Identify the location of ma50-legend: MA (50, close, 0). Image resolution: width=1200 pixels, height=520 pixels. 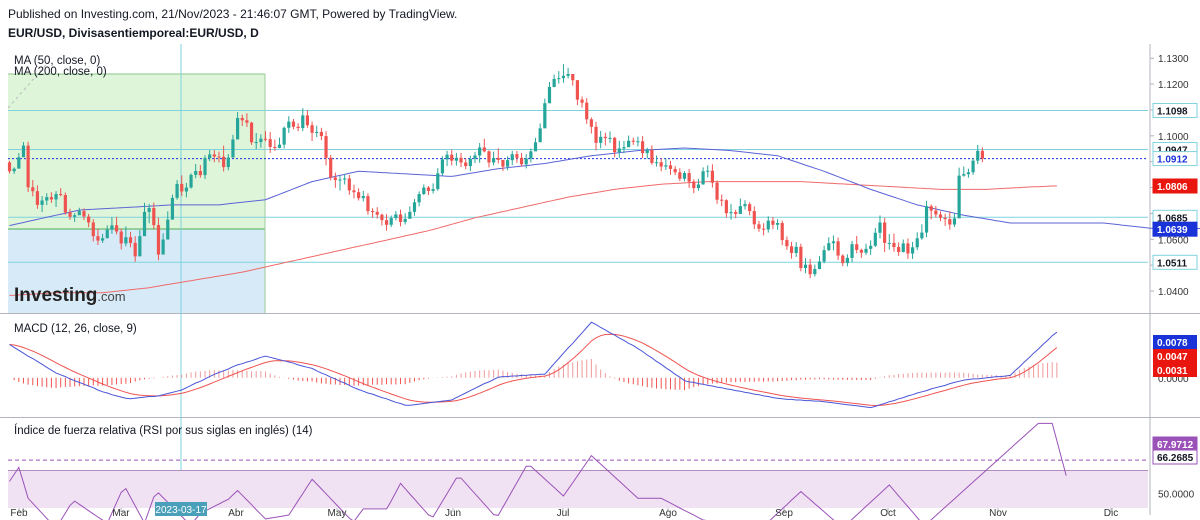
(57, 61).